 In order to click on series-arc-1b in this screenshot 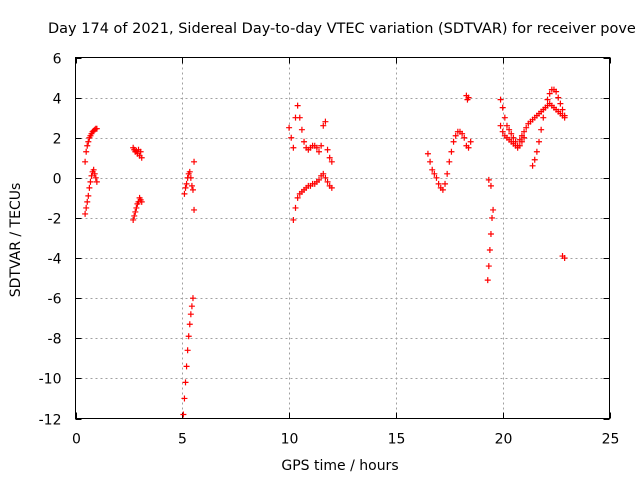, I will do `click(91, 191)`.